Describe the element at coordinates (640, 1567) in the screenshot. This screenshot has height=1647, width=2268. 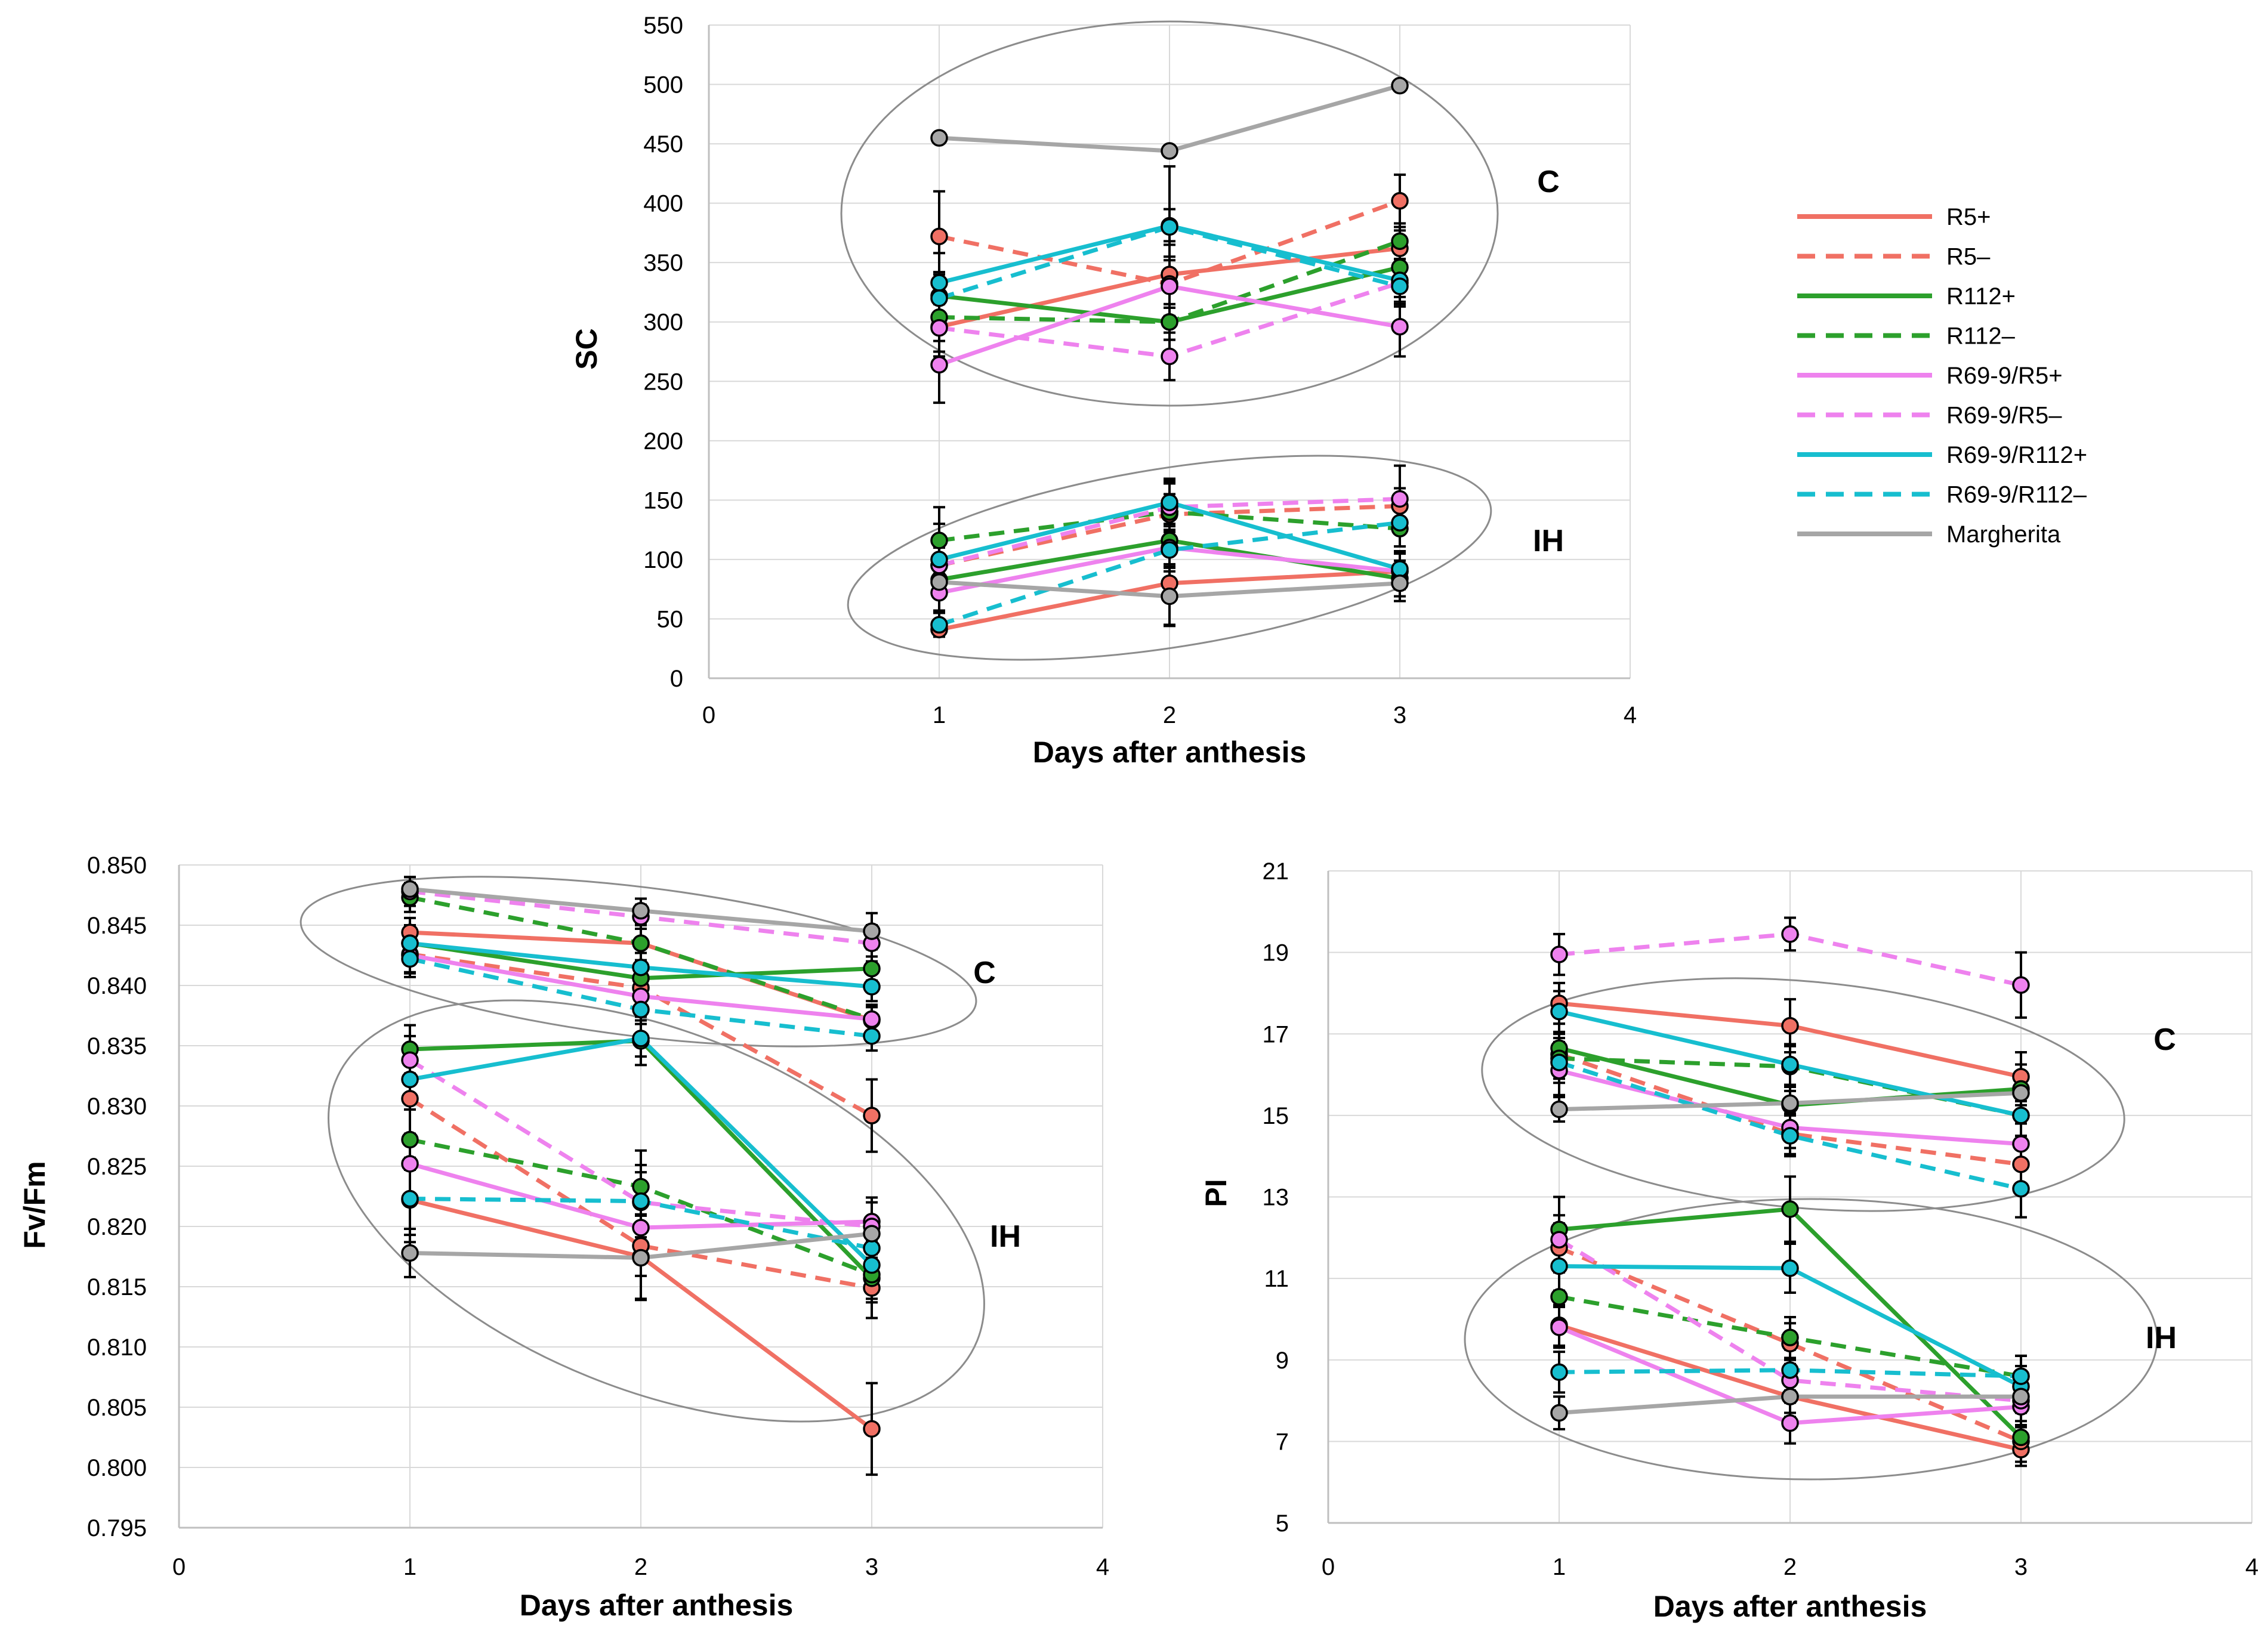
I see `fvfm-x-tick-label: 2` at that location.